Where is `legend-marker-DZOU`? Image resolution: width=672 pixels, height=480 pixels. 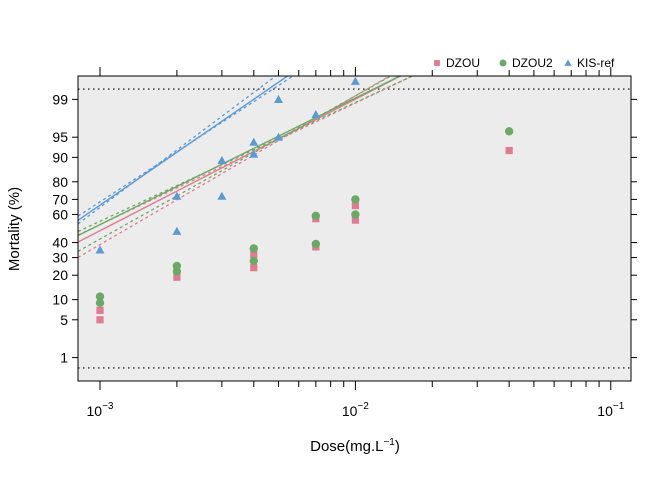 legend-marker-DZOU is located at coordinates (437, 63).